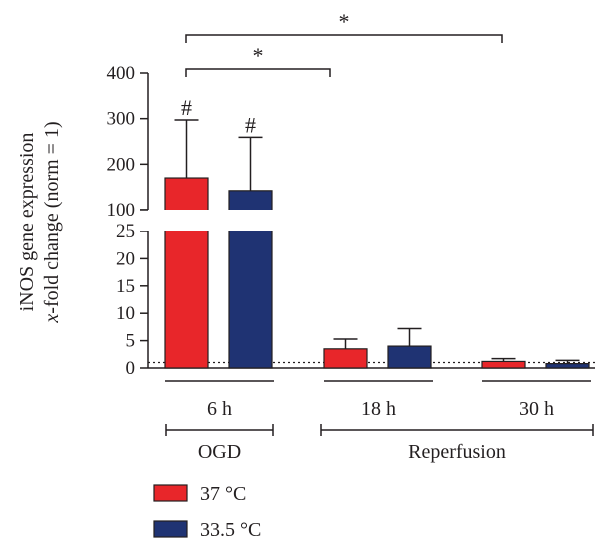  What do you see at coordinates (213, 220) in the screenshot?
I see `axis-break-gap` at bounding box center [213, 220].